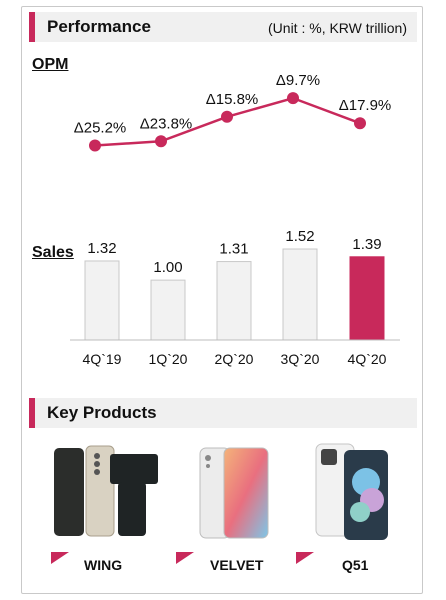 The height and width of the screenshot is (600, 446). Describe the element at coordinates (237, 565) in the screenshot. I see `velvet-name: VELVET` at that location.